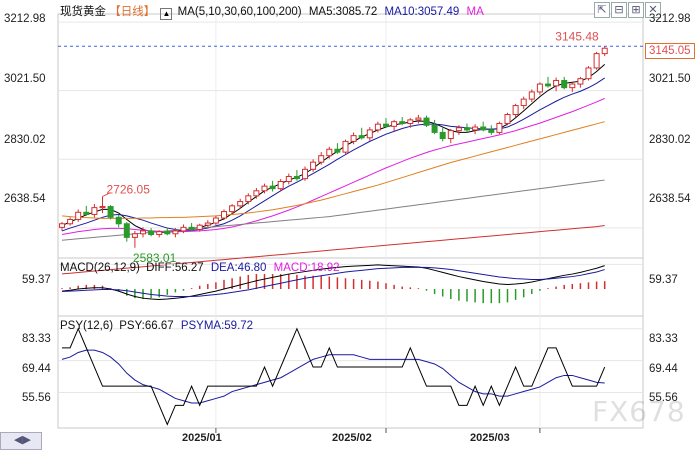  Describe the element at coordinates (25, 199) in the screenshot. I see `y-tick-left-3: 2638.54` at that location.